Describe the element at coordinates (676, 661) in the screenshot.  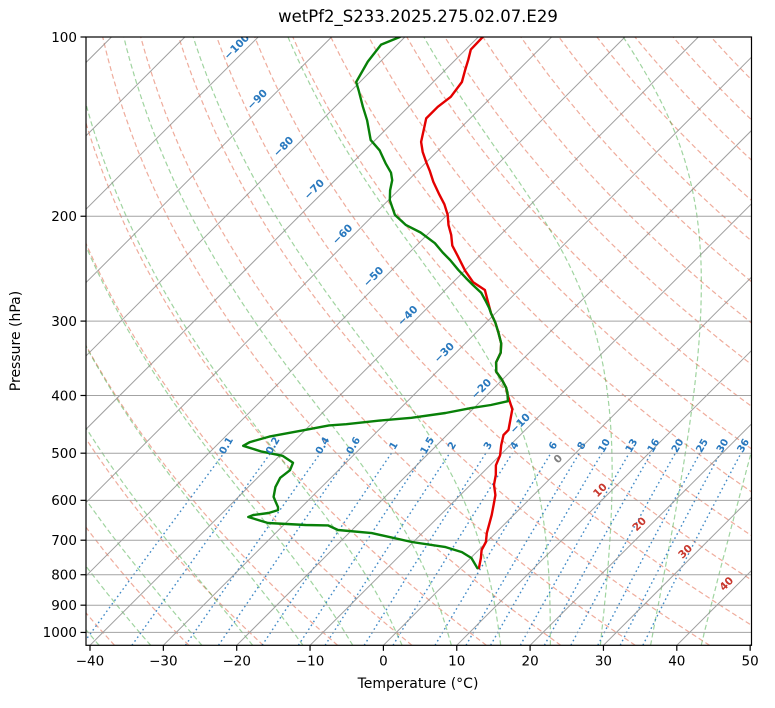
I see `x-tick-label: 40` at that location.